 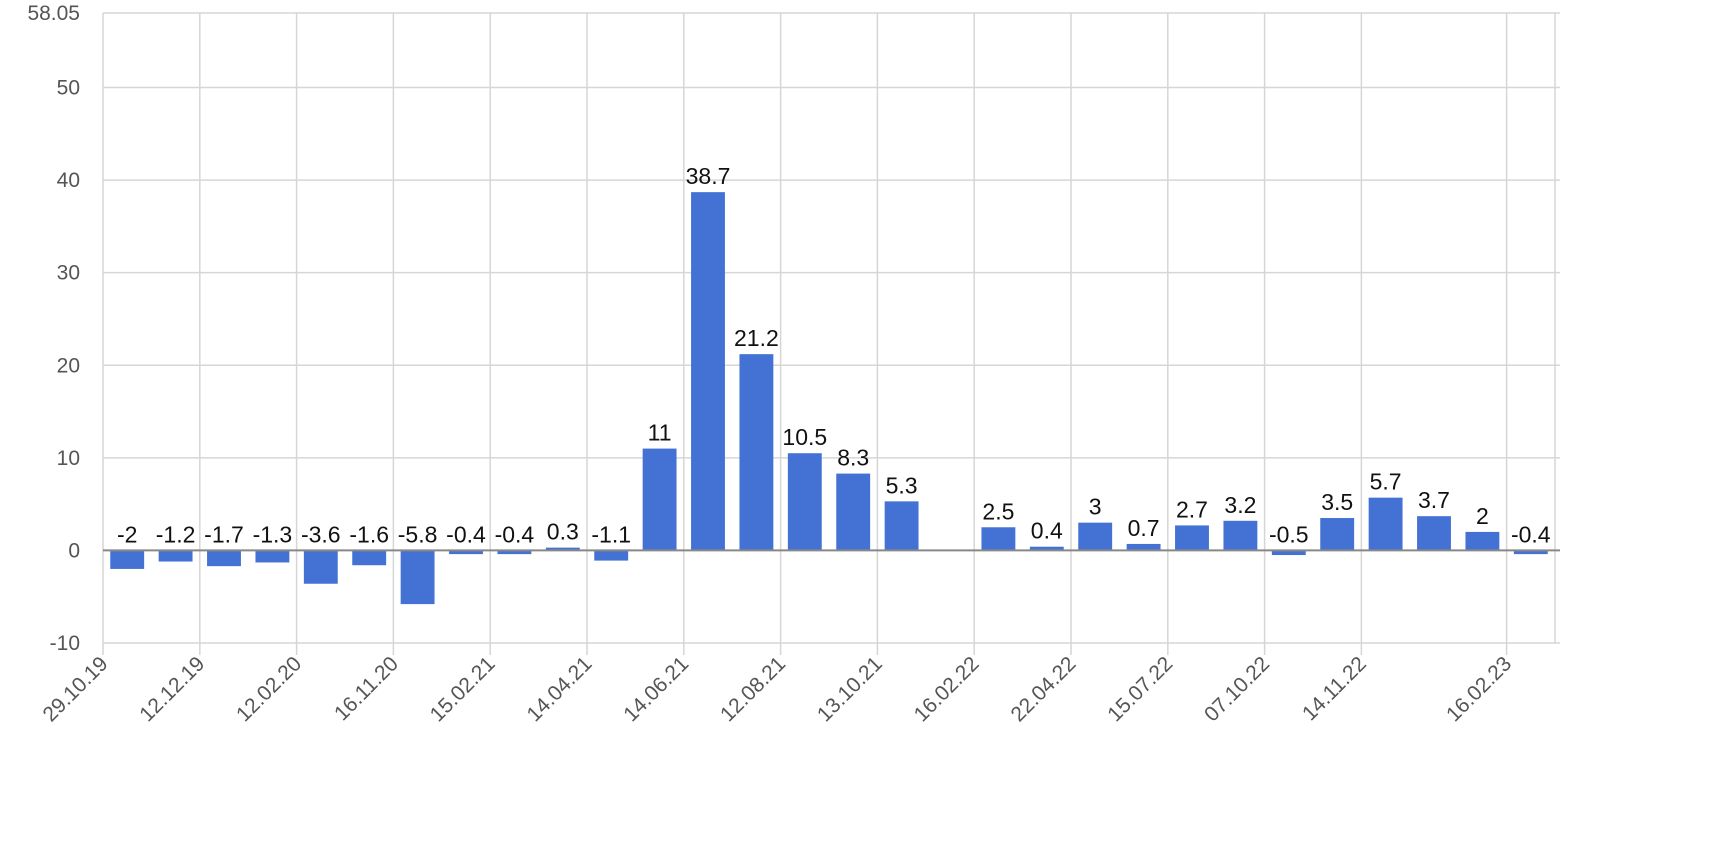 What do you see at coordinates (1047, 531) in the screenshot?
I see `data-label: 0.4` at bounding box center [1047, 531].